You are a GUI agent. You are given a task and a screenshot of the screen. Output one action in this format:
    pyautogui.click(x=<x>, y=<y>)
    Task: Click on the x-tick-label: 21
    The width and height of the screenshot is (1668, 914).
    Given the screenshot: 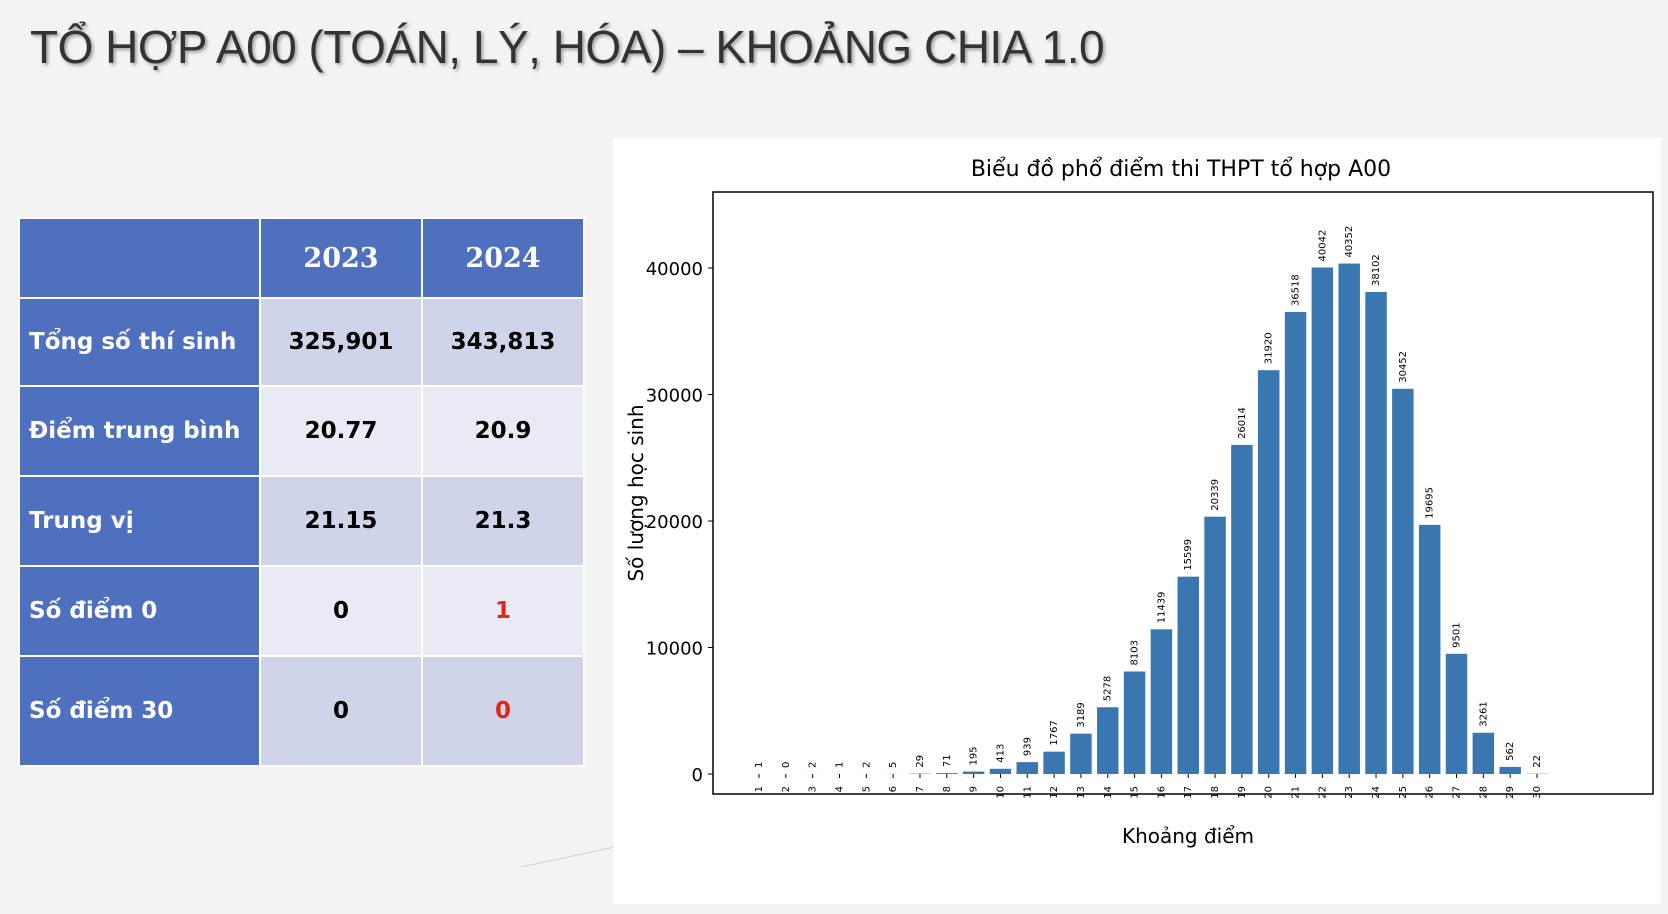 What is the action you would take?
    pyautogui.click(x=1296, y=792)
    